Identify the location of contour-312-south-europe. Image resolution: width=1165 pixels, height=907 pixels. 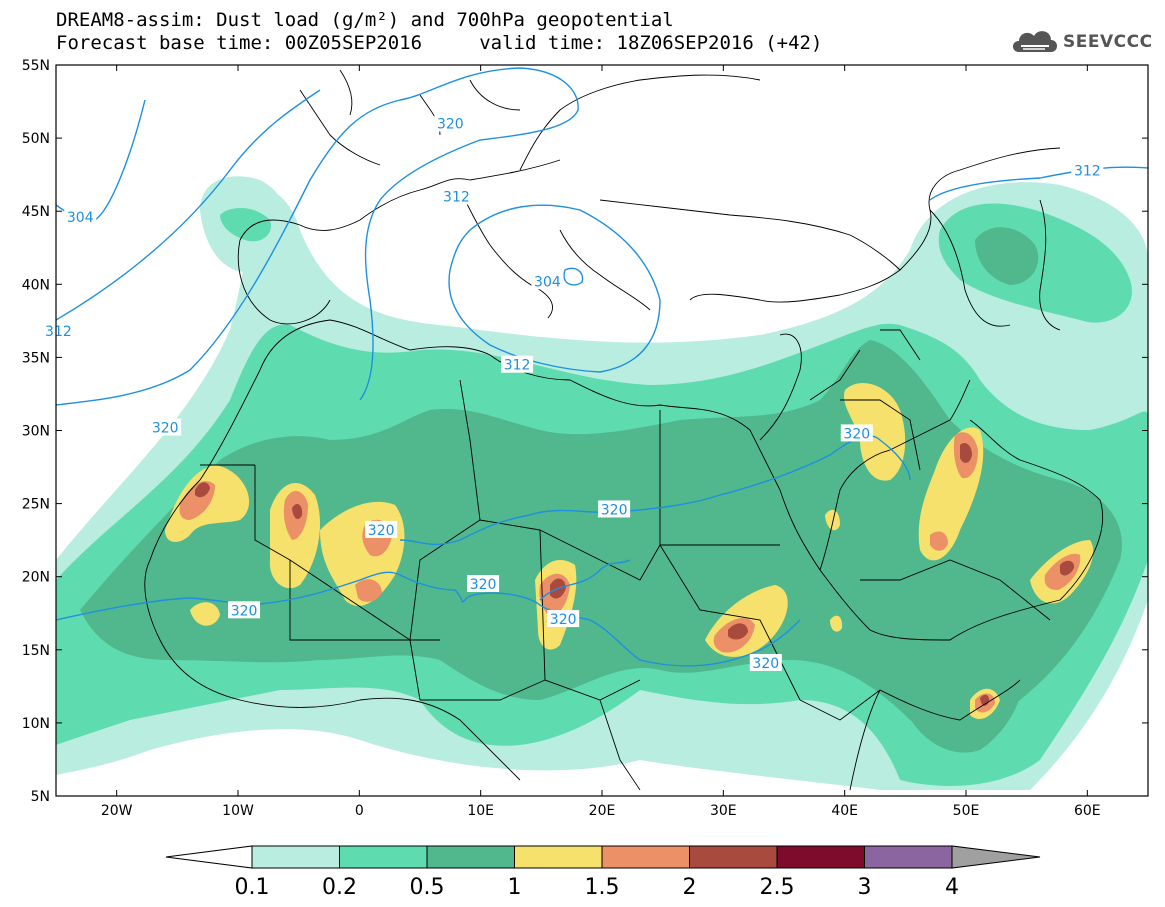
(554, 288).